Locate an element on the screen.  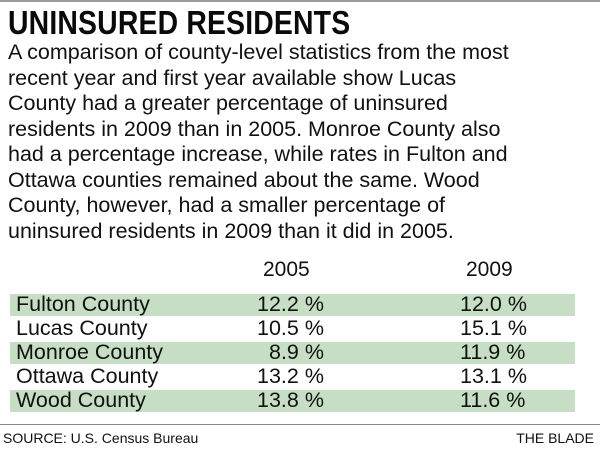
county-name: Lucas County is located at coordinates (82, 328).